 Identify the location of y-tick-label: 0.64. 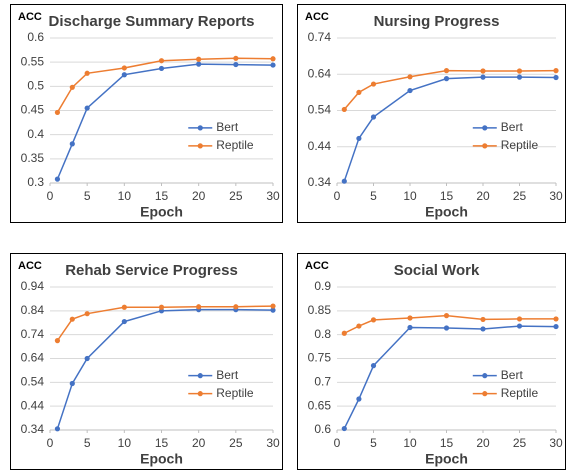
(33, 358).